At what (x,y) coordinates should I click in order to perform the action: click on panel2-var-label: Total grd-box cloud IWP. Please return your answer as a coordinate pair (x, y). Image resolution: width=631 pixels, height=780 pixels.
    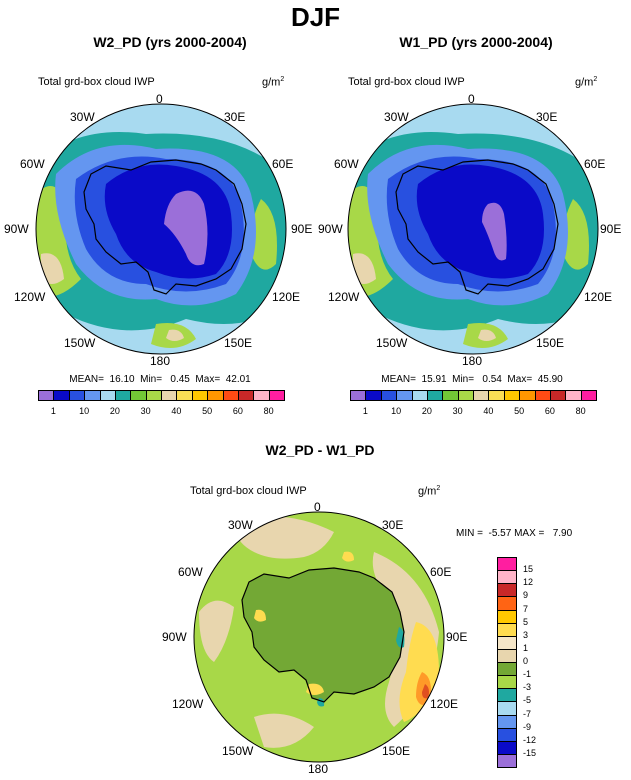
    Looking at the image, I should click on (406, 82).